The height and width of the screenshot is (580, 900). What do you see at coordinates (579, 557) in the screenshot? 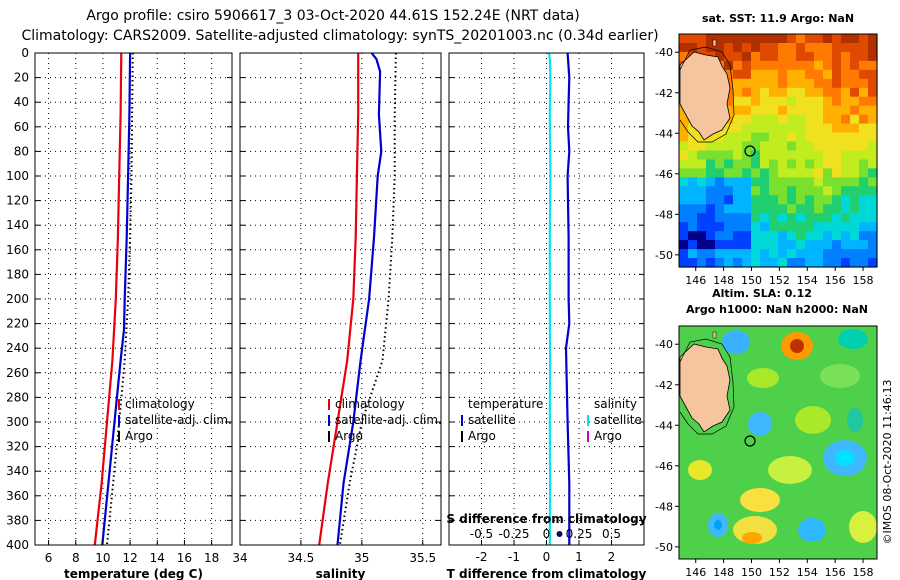
I see `x-tick-label: 1` at bounding box center [579, 557].